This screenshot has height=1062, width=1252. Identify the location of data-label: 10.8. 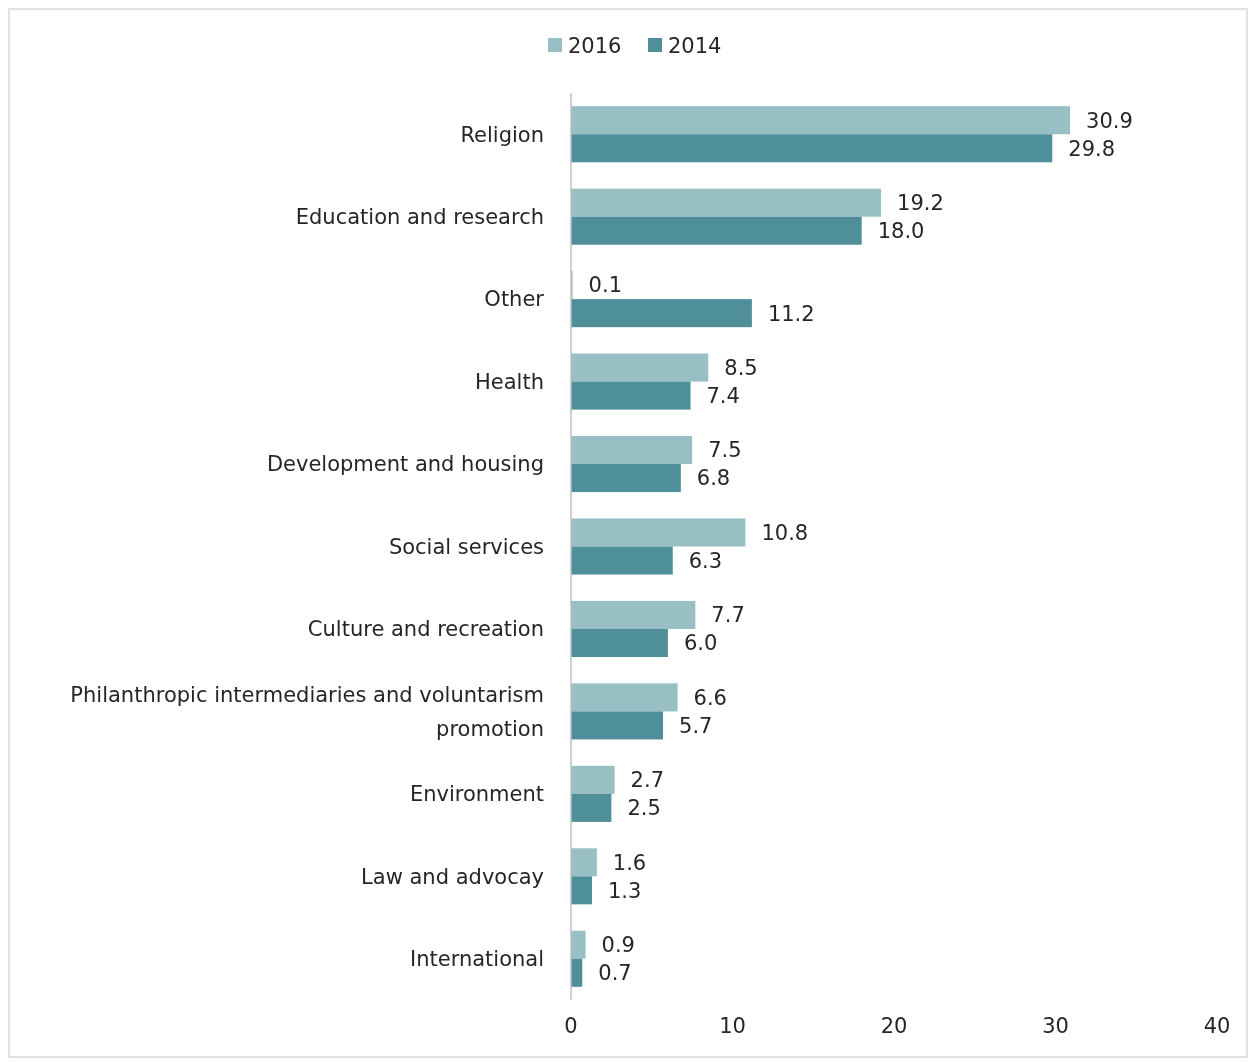
(785, 532).